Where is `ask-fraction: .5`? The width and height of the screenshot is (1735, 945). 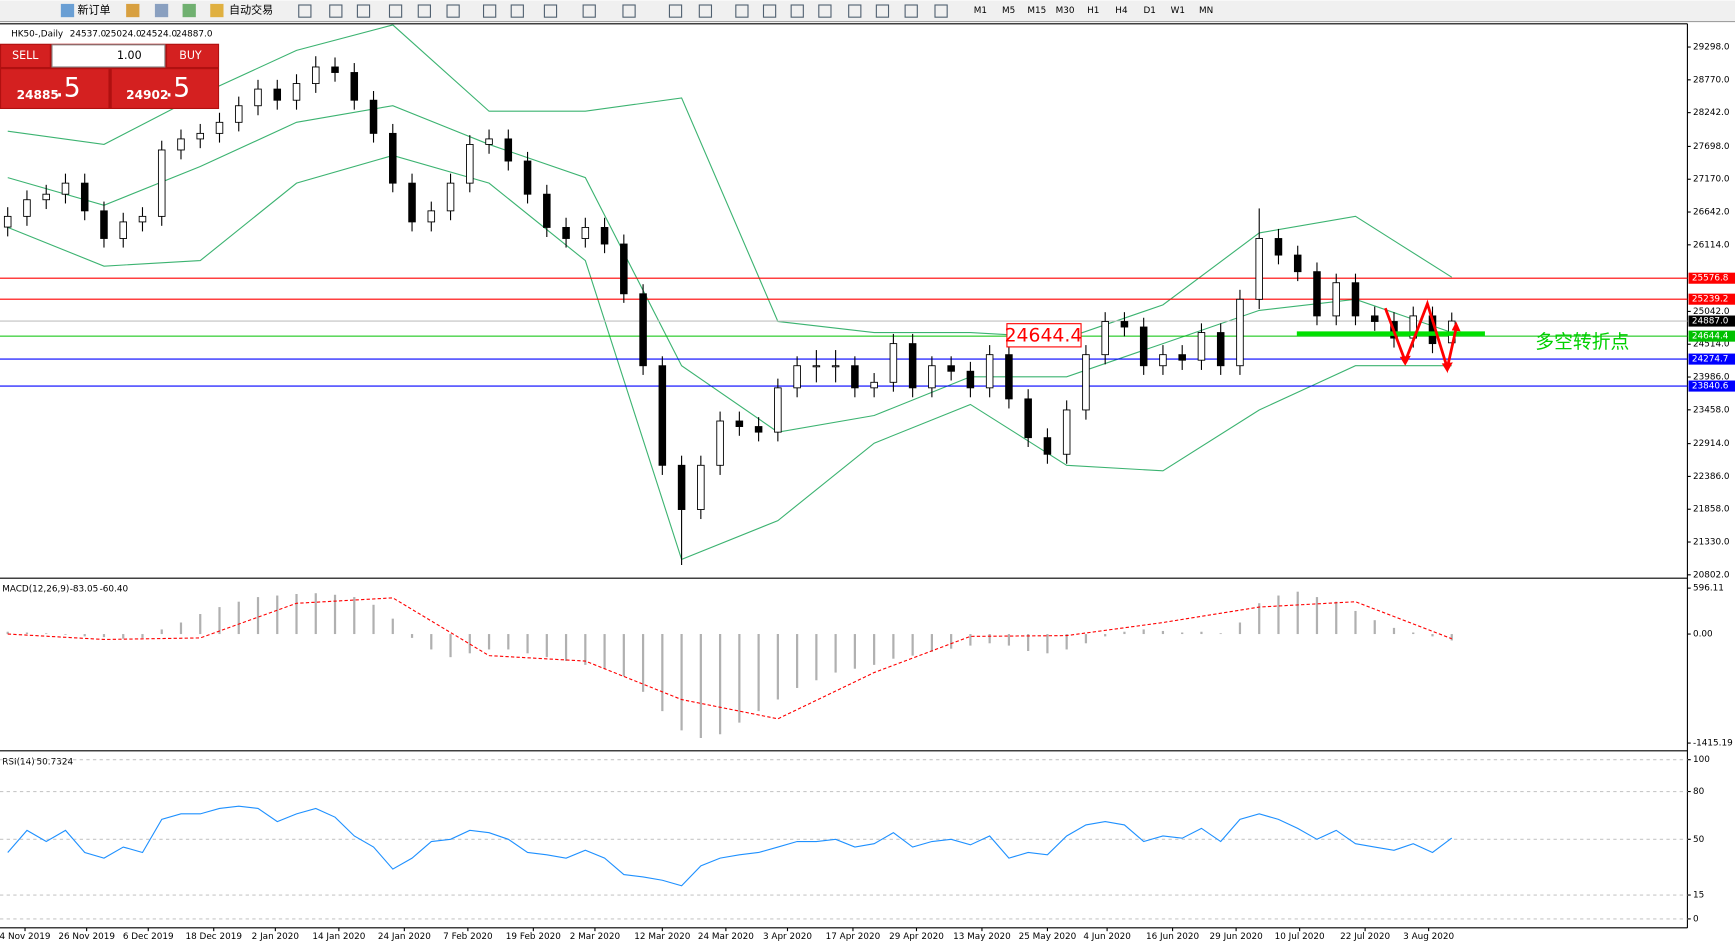 ask-fraction: .5 is located at coordinates (177, 88).